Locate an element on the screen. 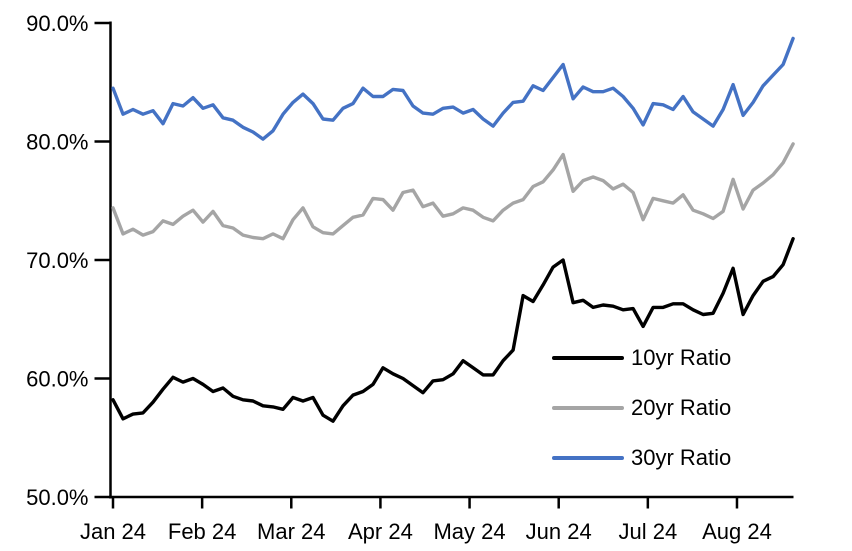 This screenshot has height=551, width=852. x-axis-tick-label: Mar 24 is located at coordinates (291, 531).